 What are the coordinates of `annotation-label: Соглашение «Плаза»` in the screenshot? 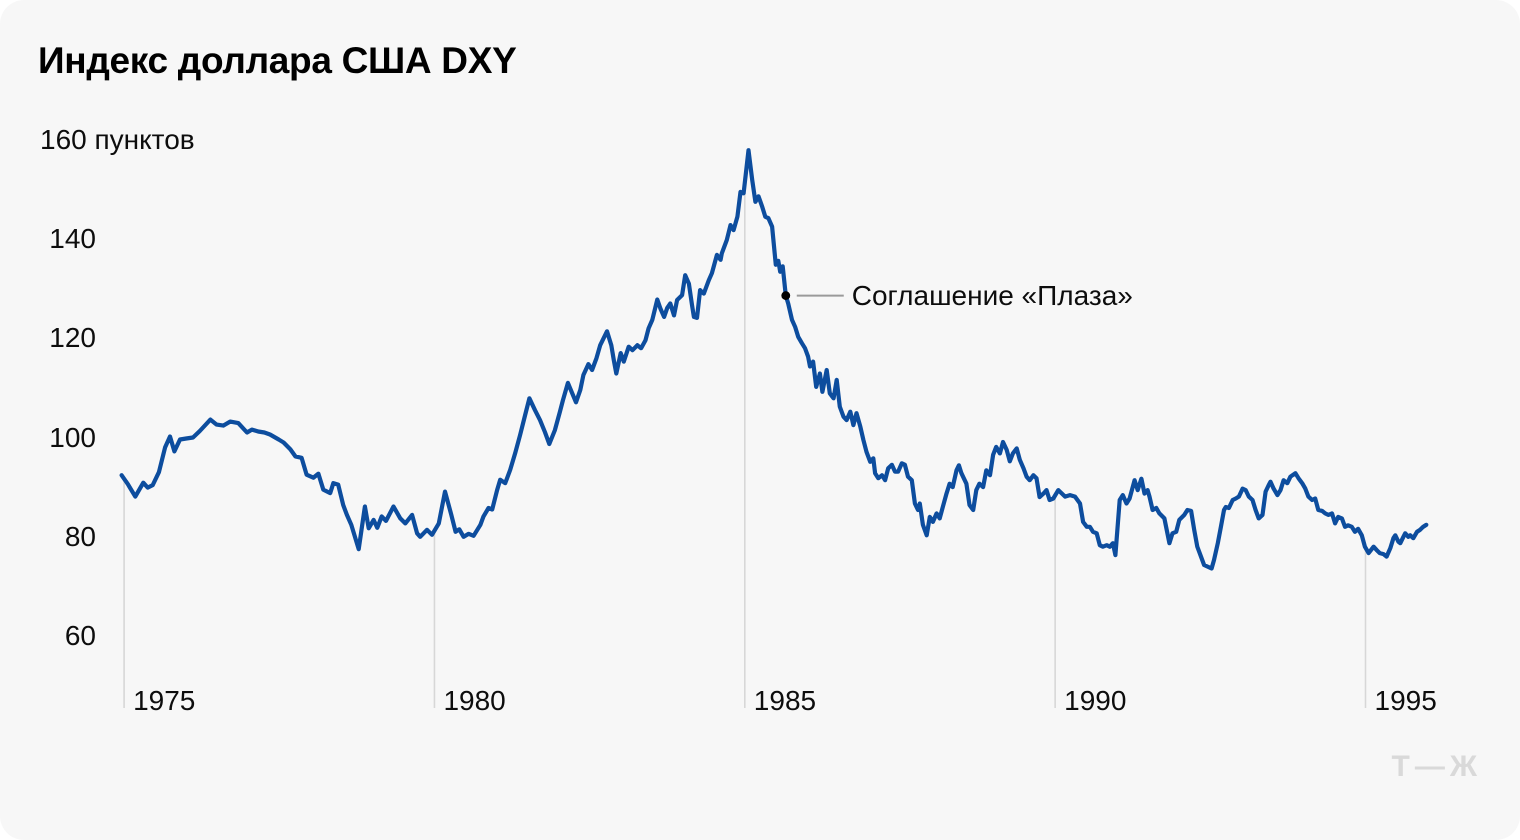 It's located at (992, 295).